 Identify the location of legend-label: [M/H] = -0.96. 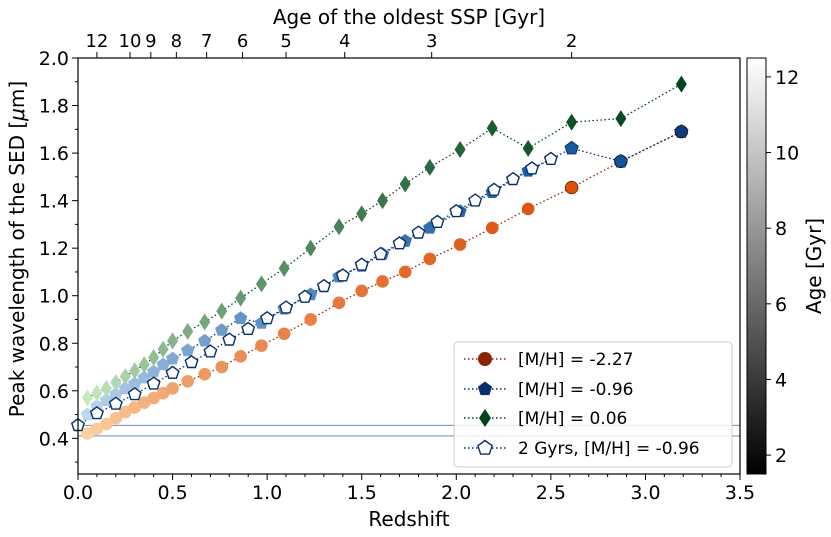
(575, 390).